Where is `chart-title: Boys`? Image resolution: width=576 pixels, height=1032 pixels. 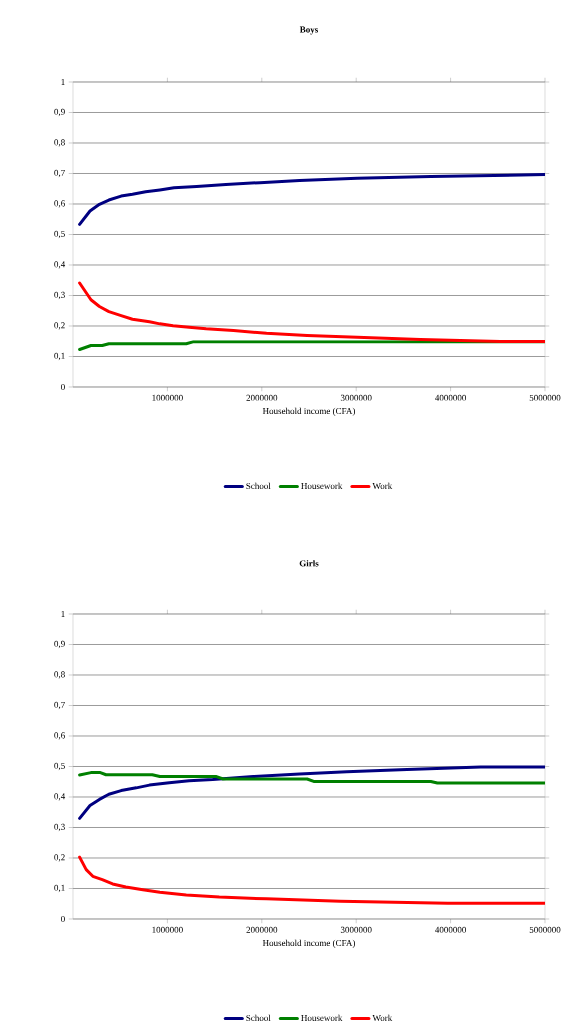
chart-title: Boys is located at coordinates (309, 30).